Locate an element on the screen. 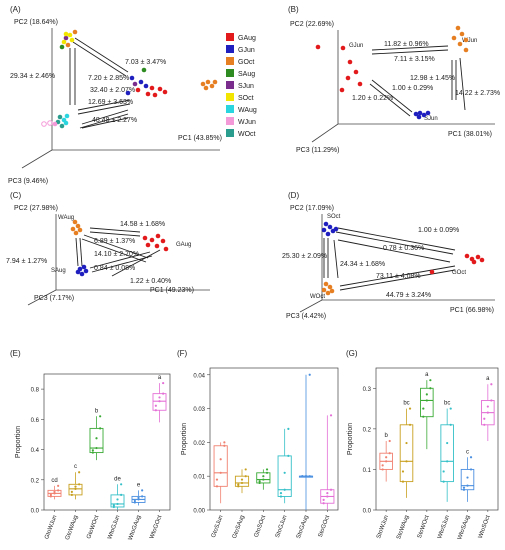  significance-letter: bc is located at coordinates (447, 404).